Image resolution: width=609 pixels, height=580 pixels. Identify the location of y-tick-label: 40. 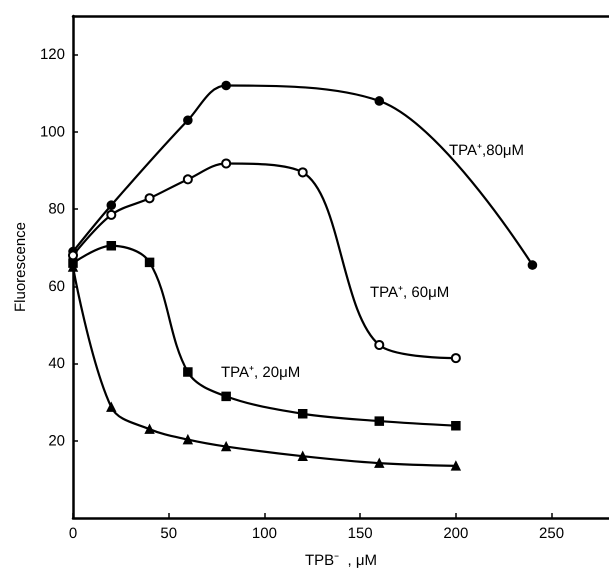
(56, 363).